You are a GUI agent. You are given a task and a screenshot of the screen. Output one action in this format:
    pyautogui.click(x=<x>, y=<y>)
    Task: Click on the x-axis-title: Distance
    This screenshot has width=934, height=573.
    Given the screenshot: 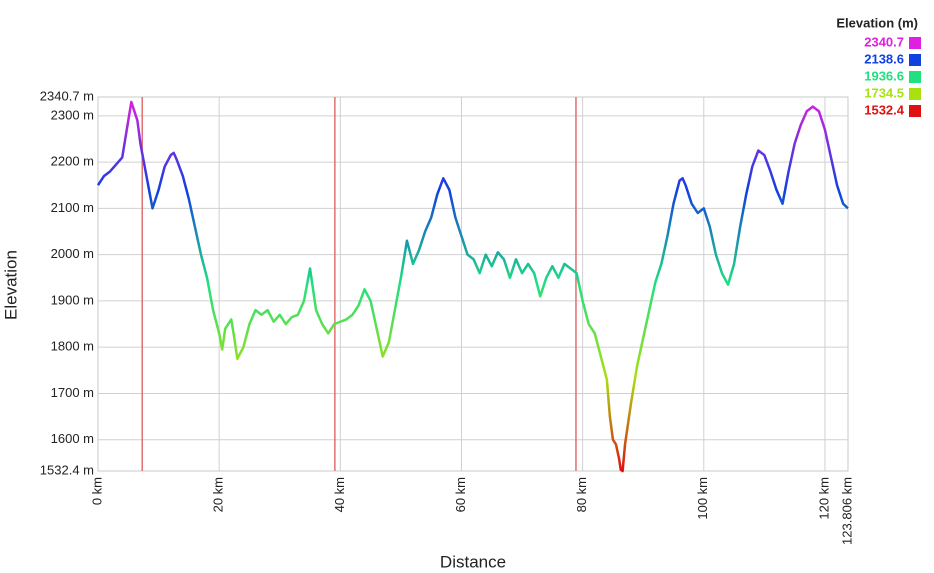 What is the action you would take?
    pyautogui.click(x=473, y=561)
    